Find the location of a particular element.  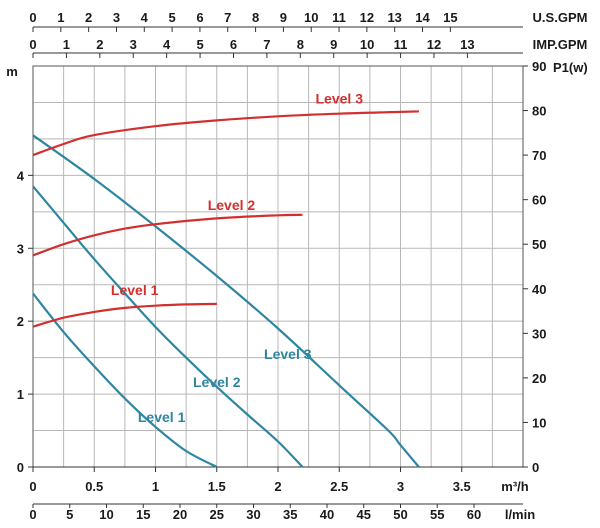

right-tick-label: 10 is located at coordinates (539, 422).